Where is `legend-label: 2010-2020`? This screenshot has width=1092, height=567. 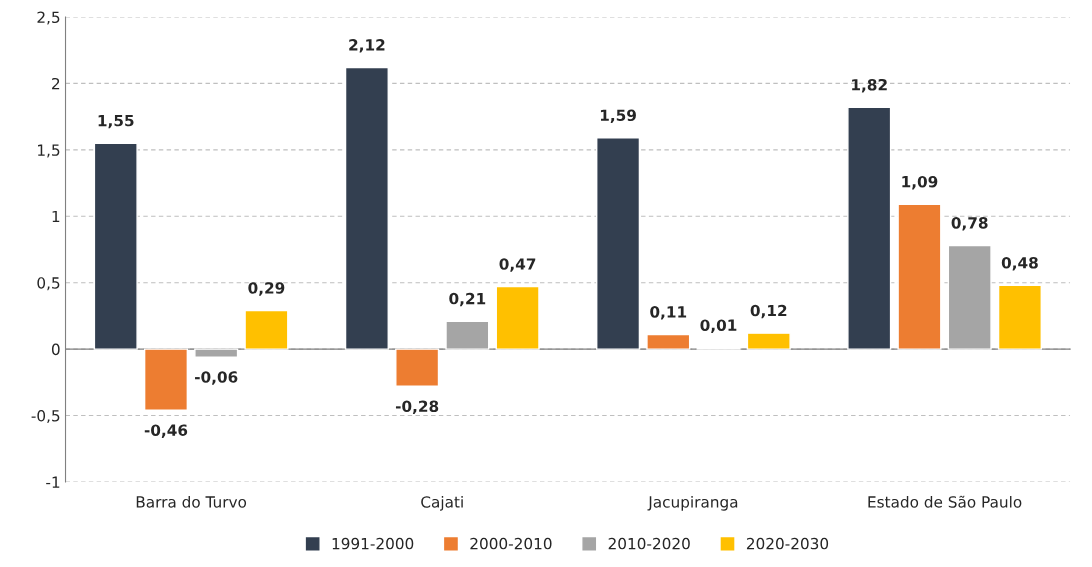
legend-label: 2010-2020 is located at coordinates (649, 543).